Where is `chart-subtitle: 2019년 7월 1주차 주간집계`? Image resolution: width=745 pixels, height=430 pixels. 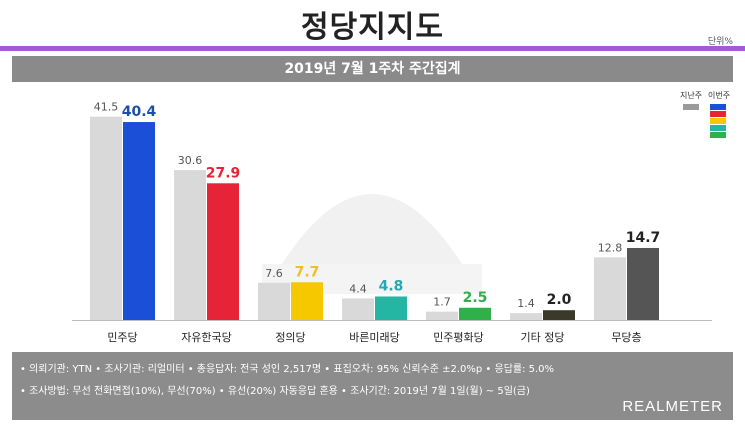
chart-subtitle: 2019년 7월 1주차 주간집계 is located at coordinates (372, 69).